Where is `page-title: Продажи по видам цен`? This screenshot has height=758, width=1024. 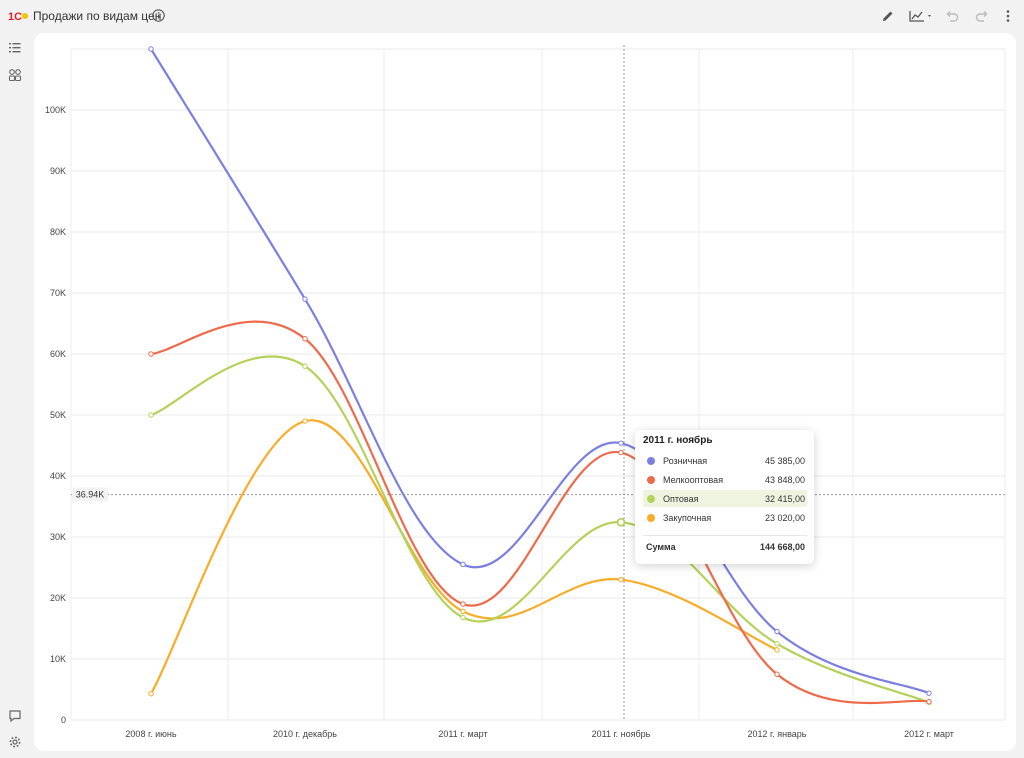 page-title: Продажи по видам цен is located at coordinates (97, 16).